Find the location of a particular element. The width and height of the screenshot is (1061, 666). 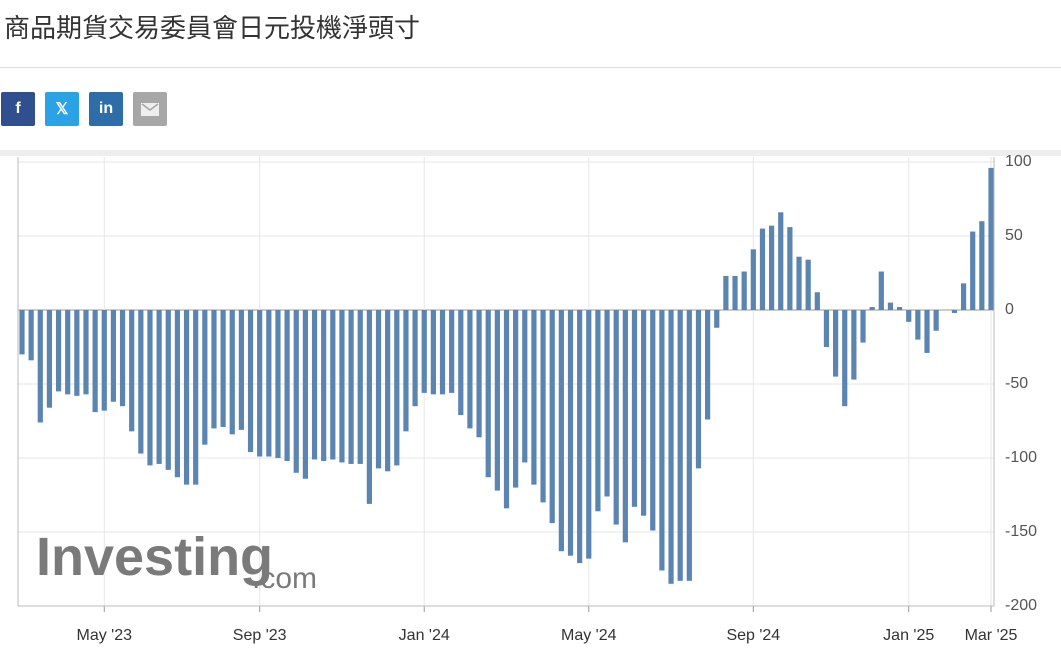

chart-shadow is located at coordinates (530, 153).